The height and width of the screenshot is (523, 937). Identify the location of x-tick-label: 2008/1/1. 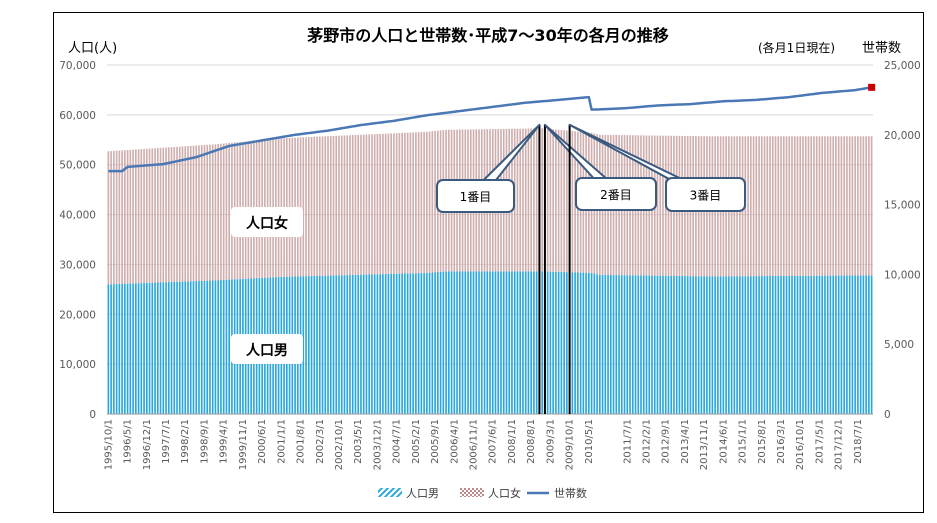
(512, 441).